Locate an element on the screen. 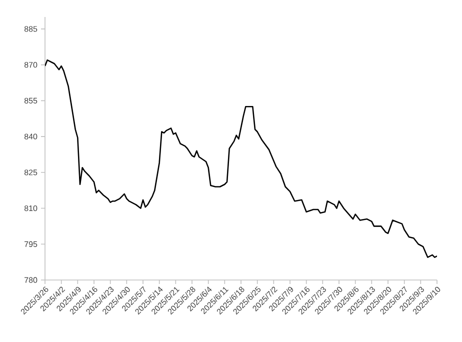  y-tick-label: 810 is located at coordinates (31, 208).